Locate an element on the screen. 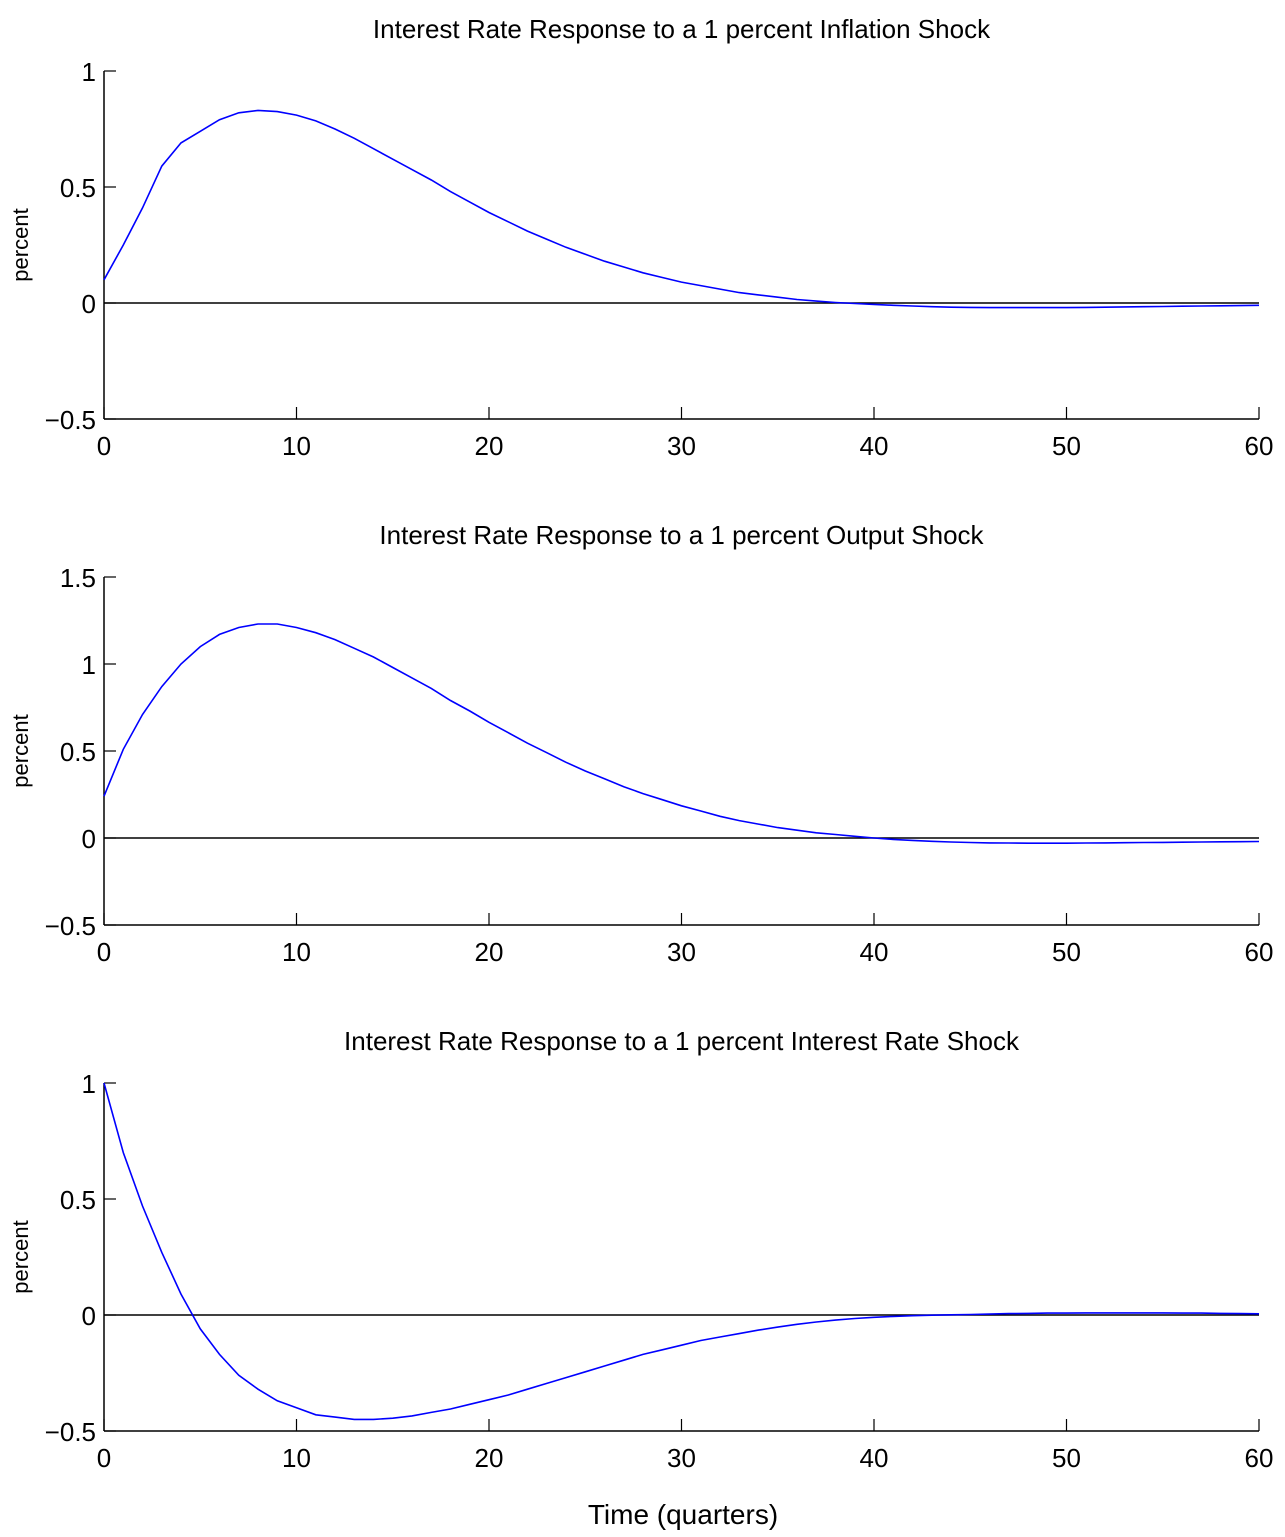 The height and width of the screenshot is (1537, 1285). interest-rate-shock-y-axis-label: percent is located at coordinates (20, 1256).